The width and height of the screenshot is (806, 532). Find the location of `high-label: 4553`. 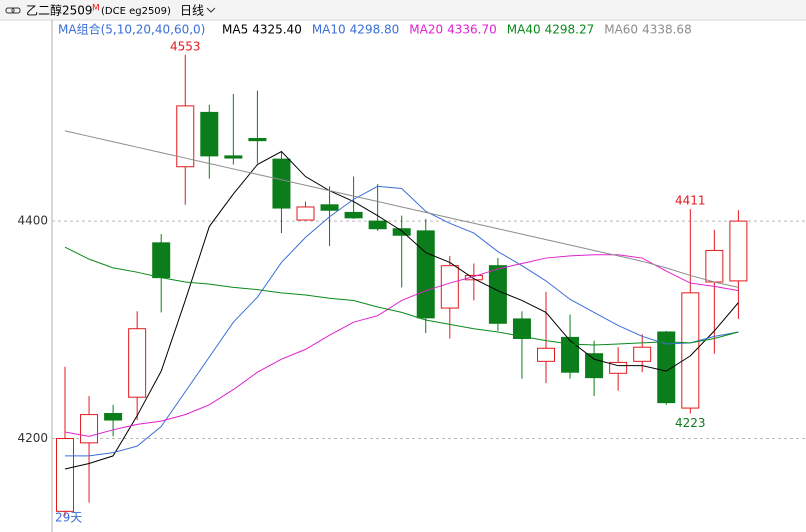

high-label: 4553 is located at coordinates (185, 46).